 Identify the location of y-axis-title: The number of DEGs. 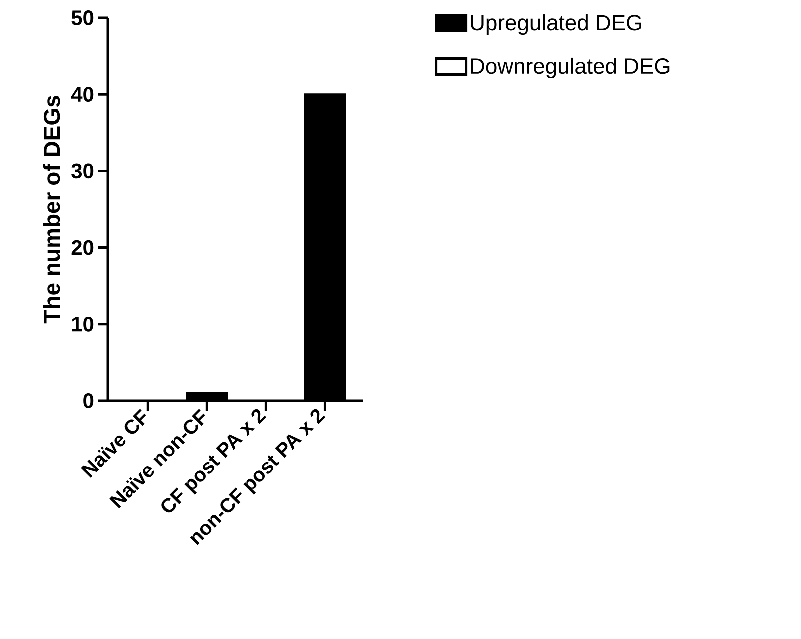
(51, 210).